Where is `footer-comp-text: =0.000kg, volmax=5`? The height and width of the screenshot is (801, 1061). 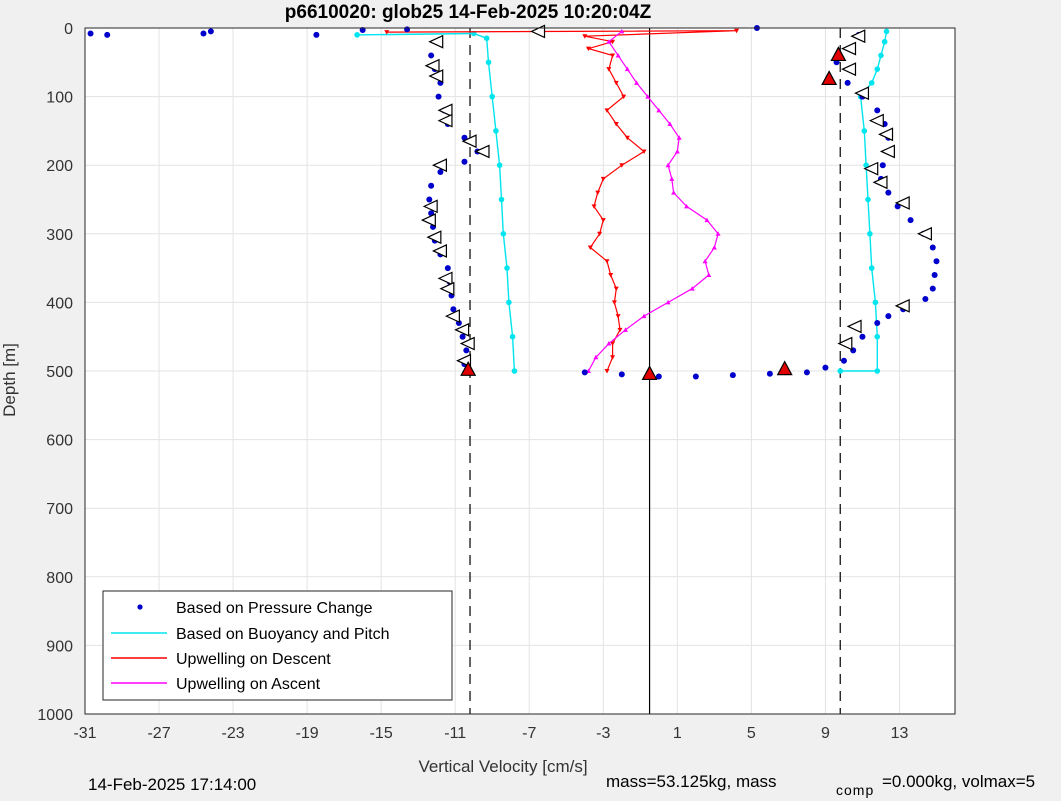
footer-comp-text: =0.000kg, volmax=5 is located at coordinates (959, 781).